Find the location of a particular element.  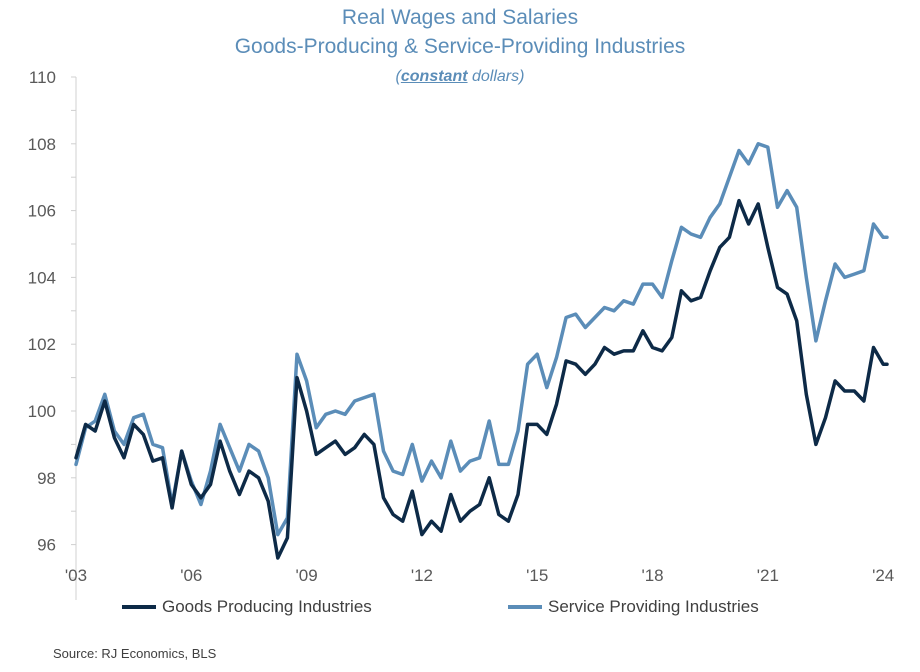

x-tick-label: '03 is located at coordinates (76, 575).